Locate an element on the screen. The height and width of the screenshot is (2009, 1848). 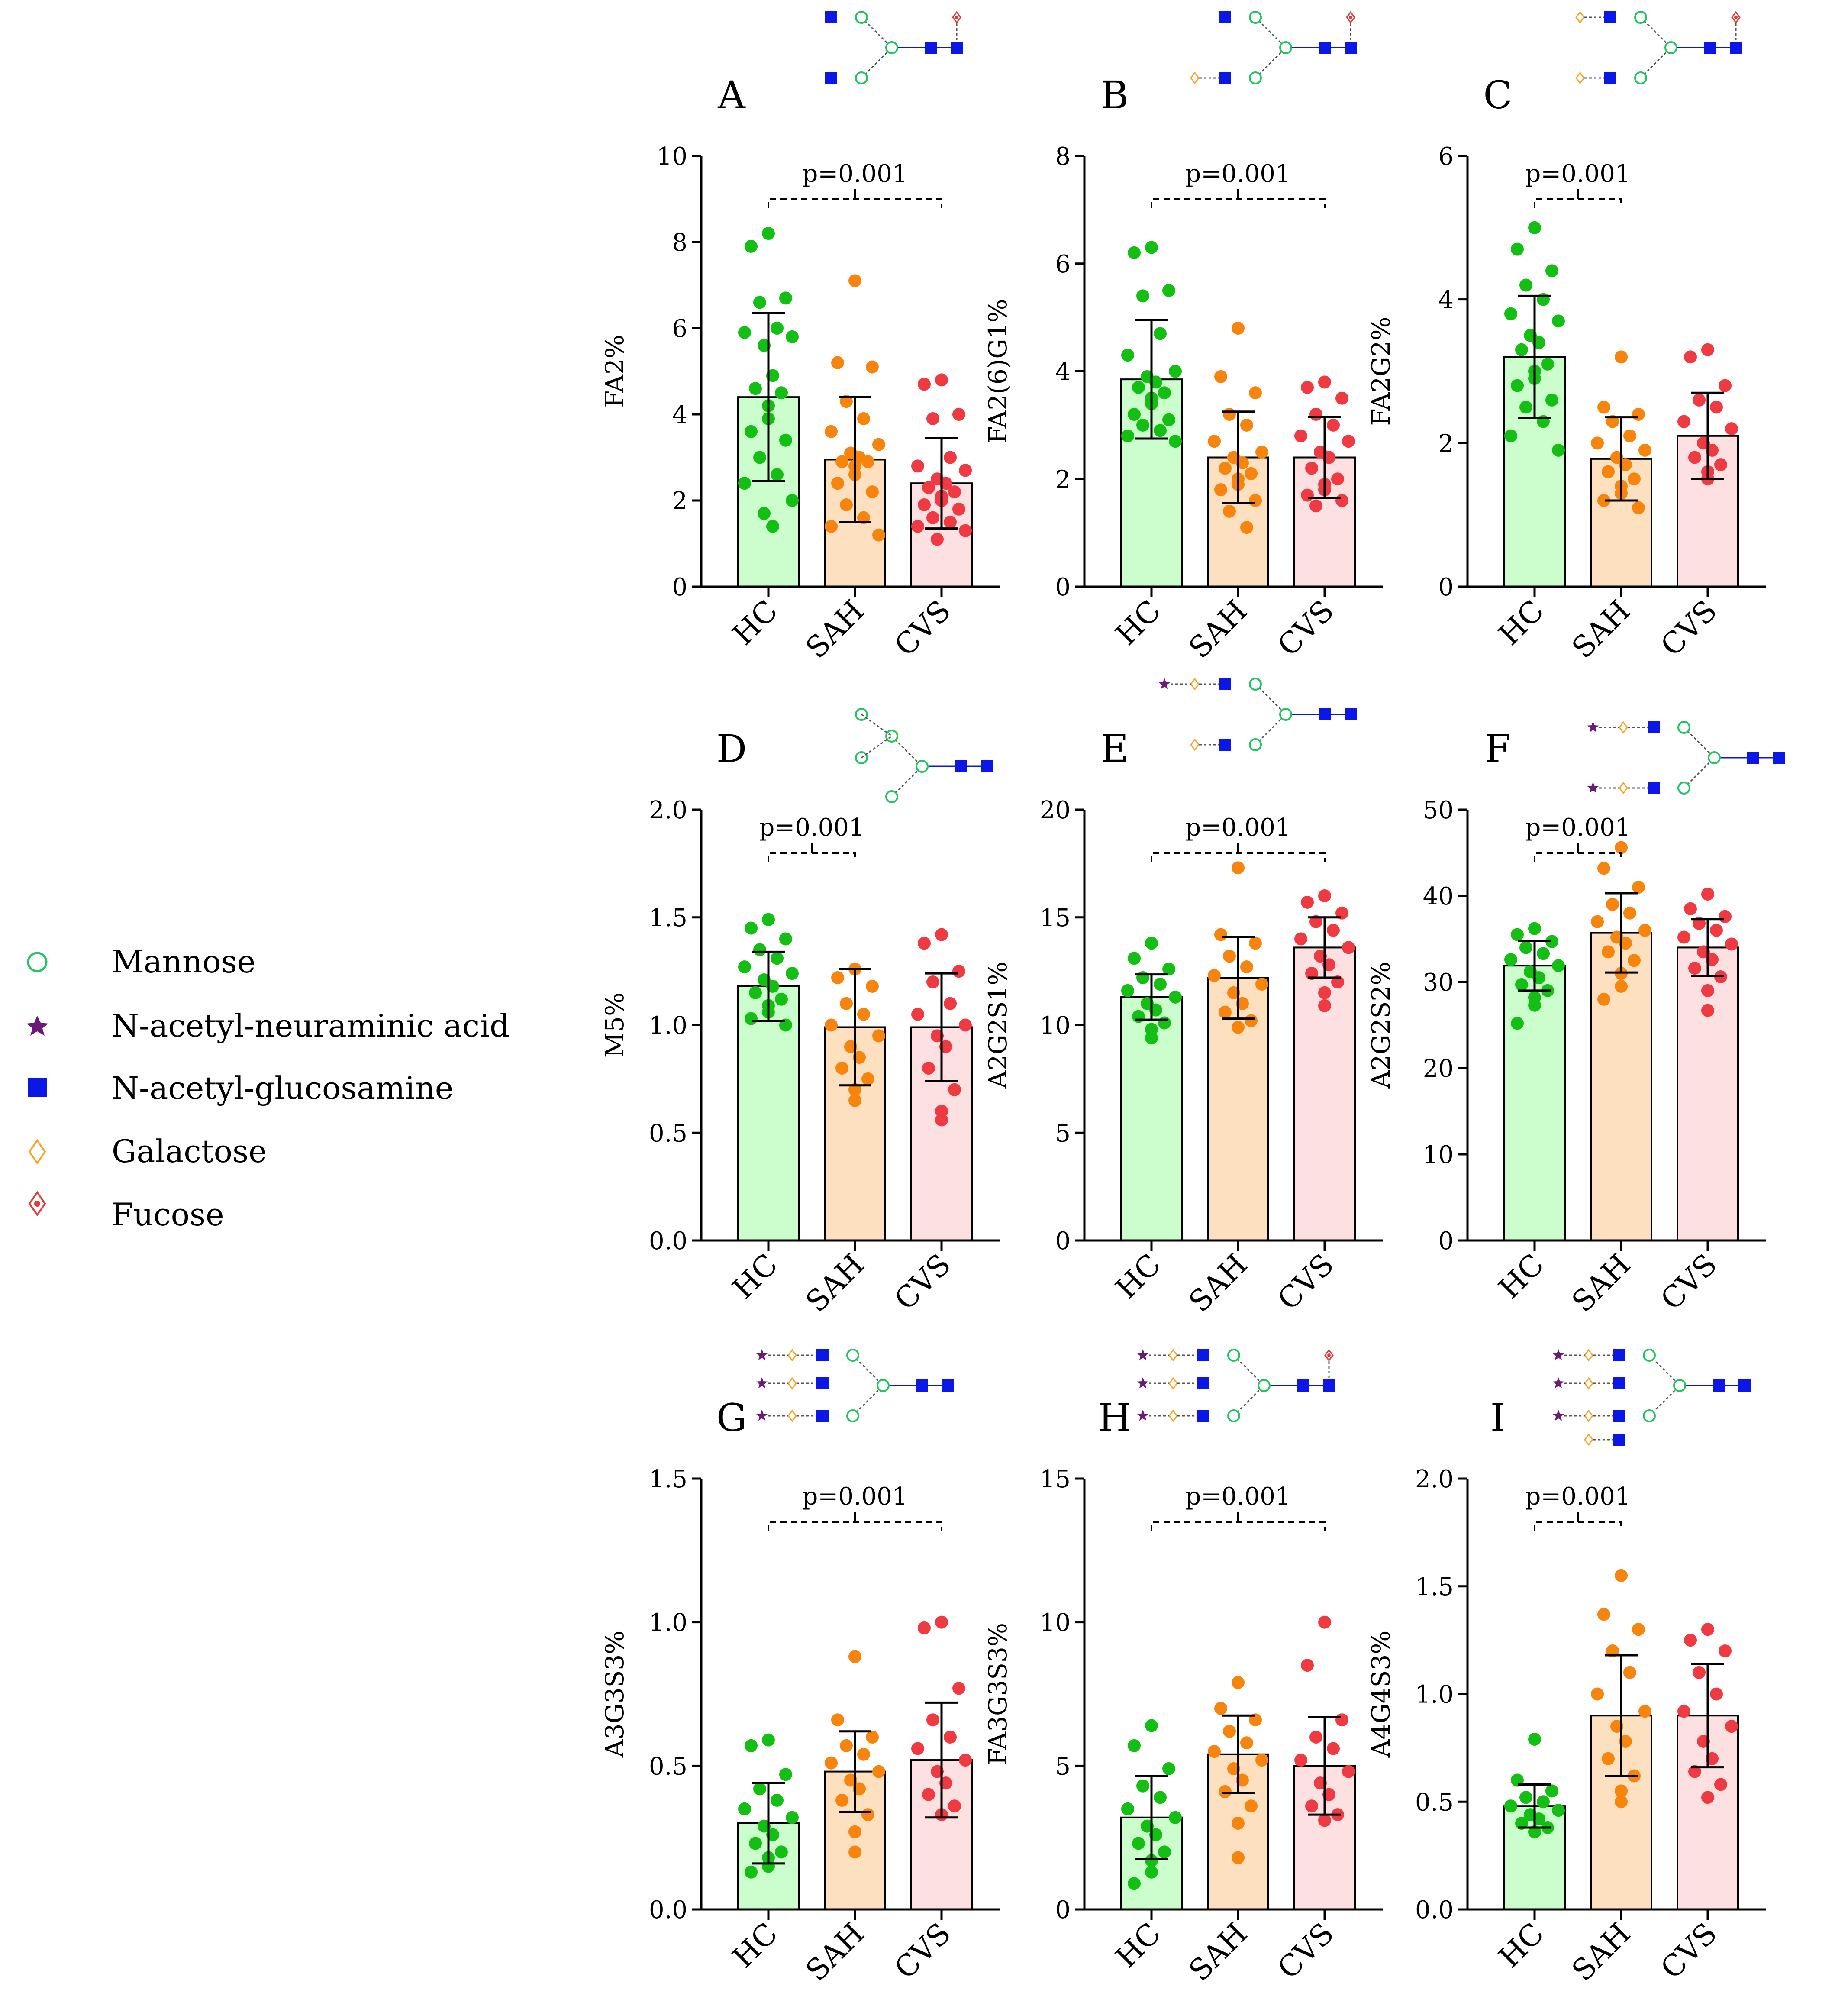
y-tick-label: 0.5 is located at coordinates (1434, 1802).